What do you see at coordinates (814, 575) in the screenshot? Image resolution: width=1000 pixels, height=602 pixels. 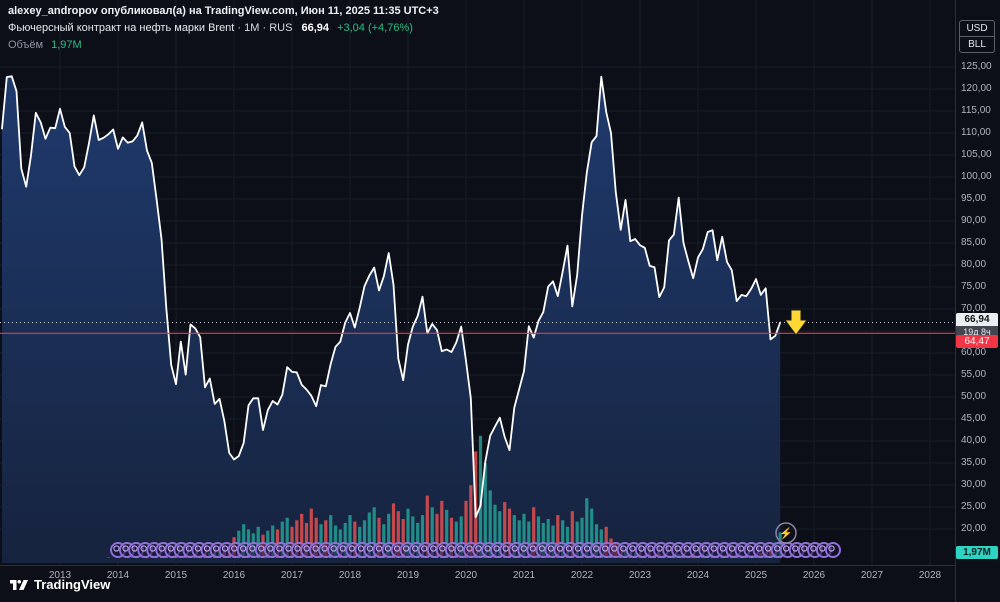 I see `year-label: 2026` at bounding box center [814, 575].